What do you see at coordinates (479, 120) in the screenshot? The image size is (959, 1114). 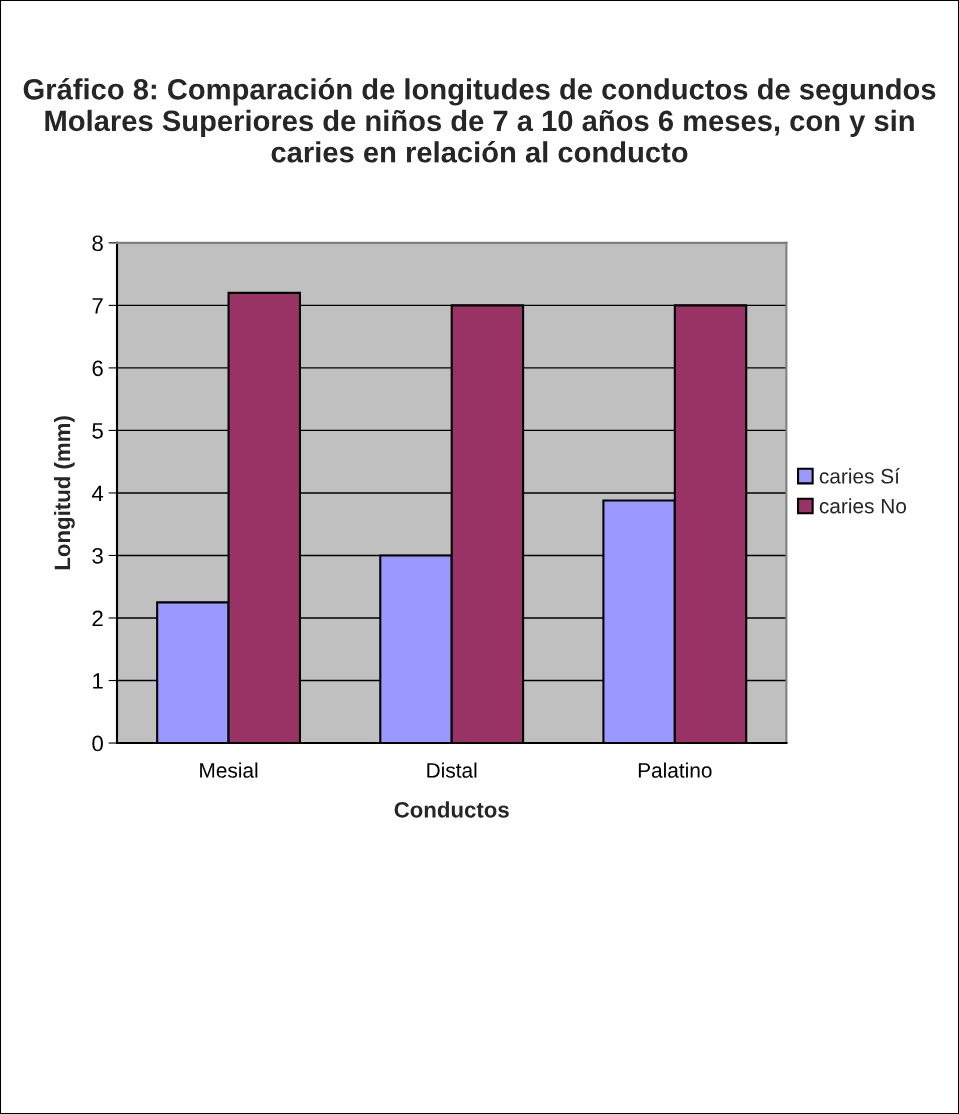 I see `chart-title: Gráfico 8: Comparación de longitudes de conductos de segundos Molares Superiores de niños de 7 a 10 años 6 meses, con y sin caries en relación al conducto` at bounding box center [479, 120].